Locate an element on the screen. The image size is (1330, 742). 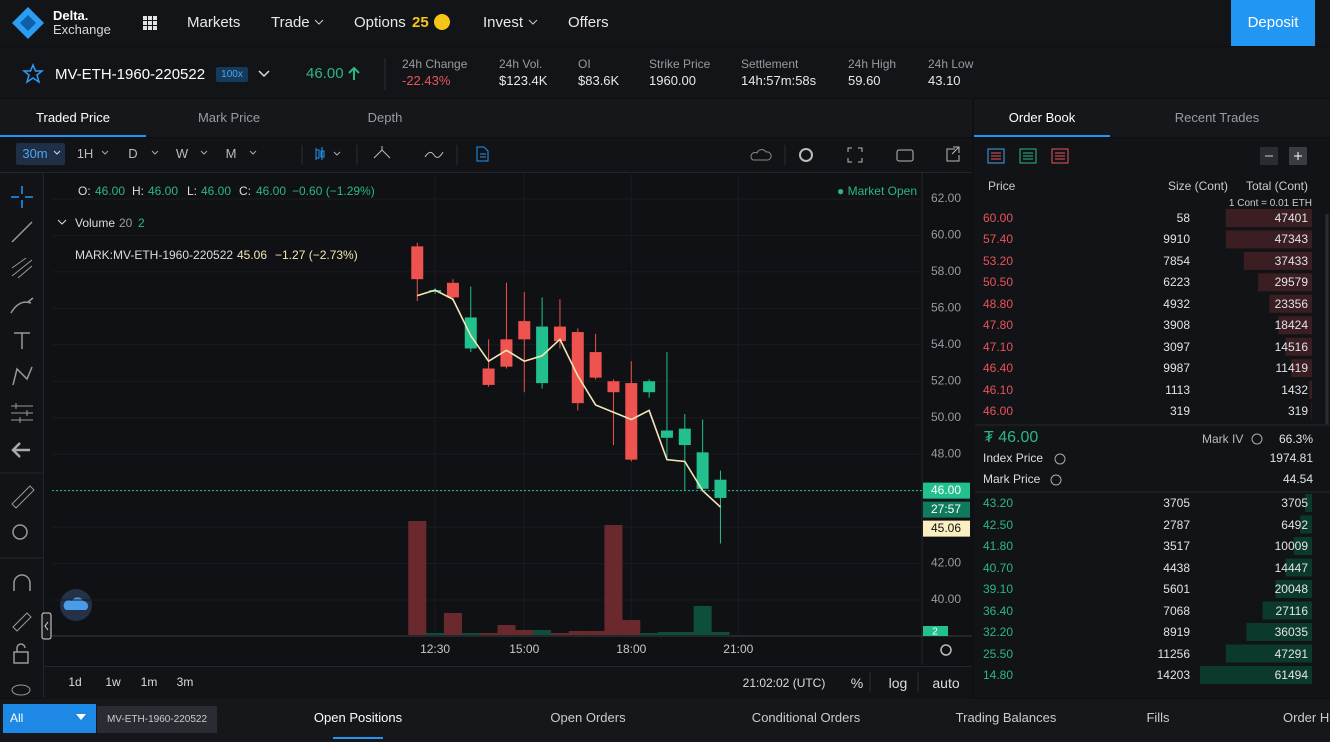
ohlc-legend: H: is located at coordinates (138, 191).